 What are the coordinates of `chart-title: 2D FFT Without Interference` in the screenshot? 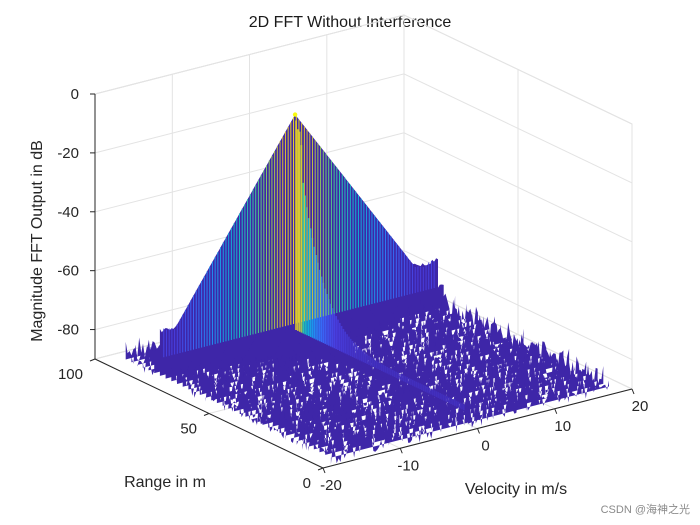 It's located at (350, 22).